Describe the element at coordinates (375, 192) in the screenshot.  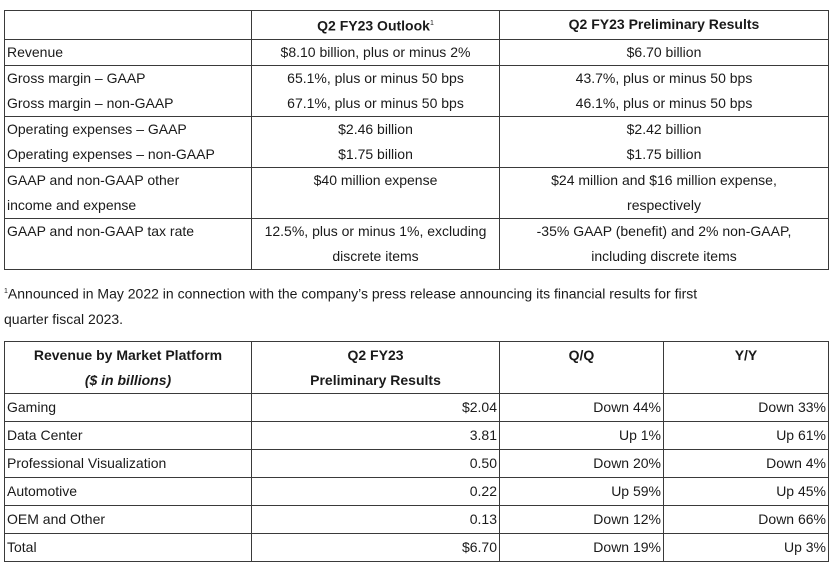
I see `outlook-value: $40 million expense` at that location.